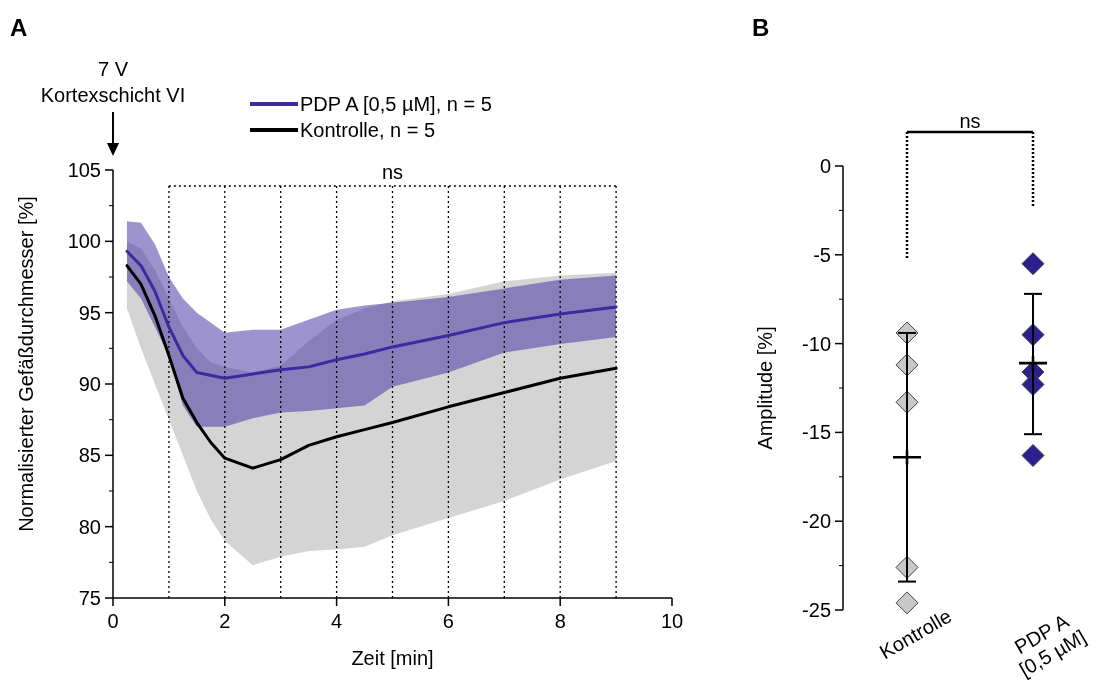 The width and height of the screenshot is (1102, 697). What do you see at coordinates (825, 166) in the screenshot?
I see `y-tick-label: 0` at bounding box center [825, 166].